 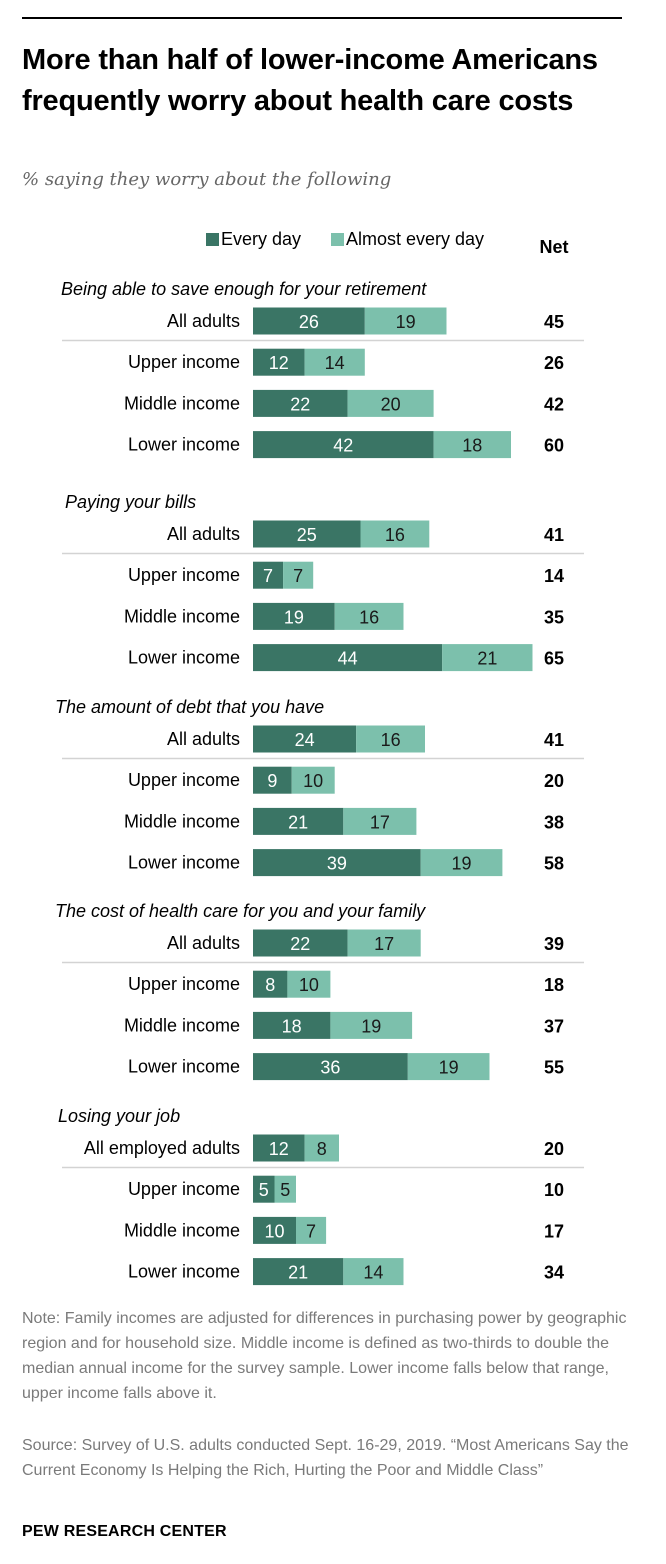 I want to click on net-value: 10, so click(x=554, y=1190).